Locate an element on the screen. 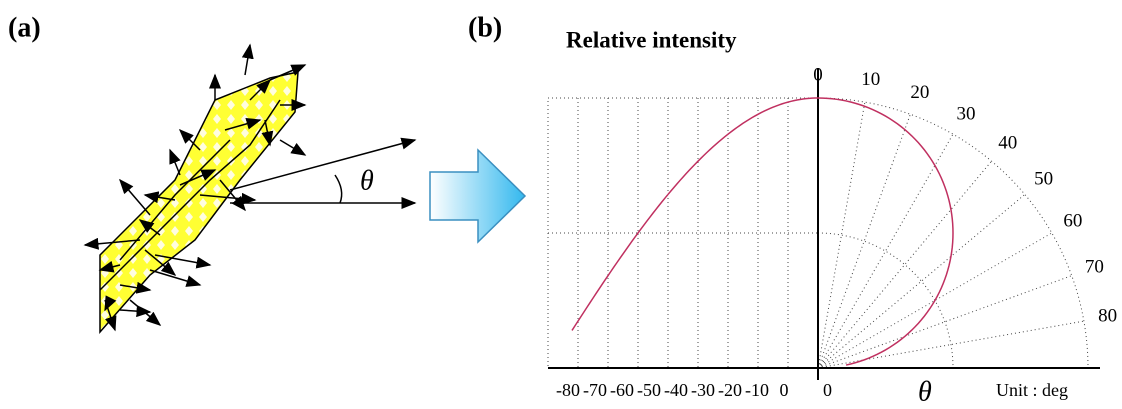 Image resolution: width=1122 pixels, height=409 pixels. x-tick-label: -10 is located at coordinates (757, 390).